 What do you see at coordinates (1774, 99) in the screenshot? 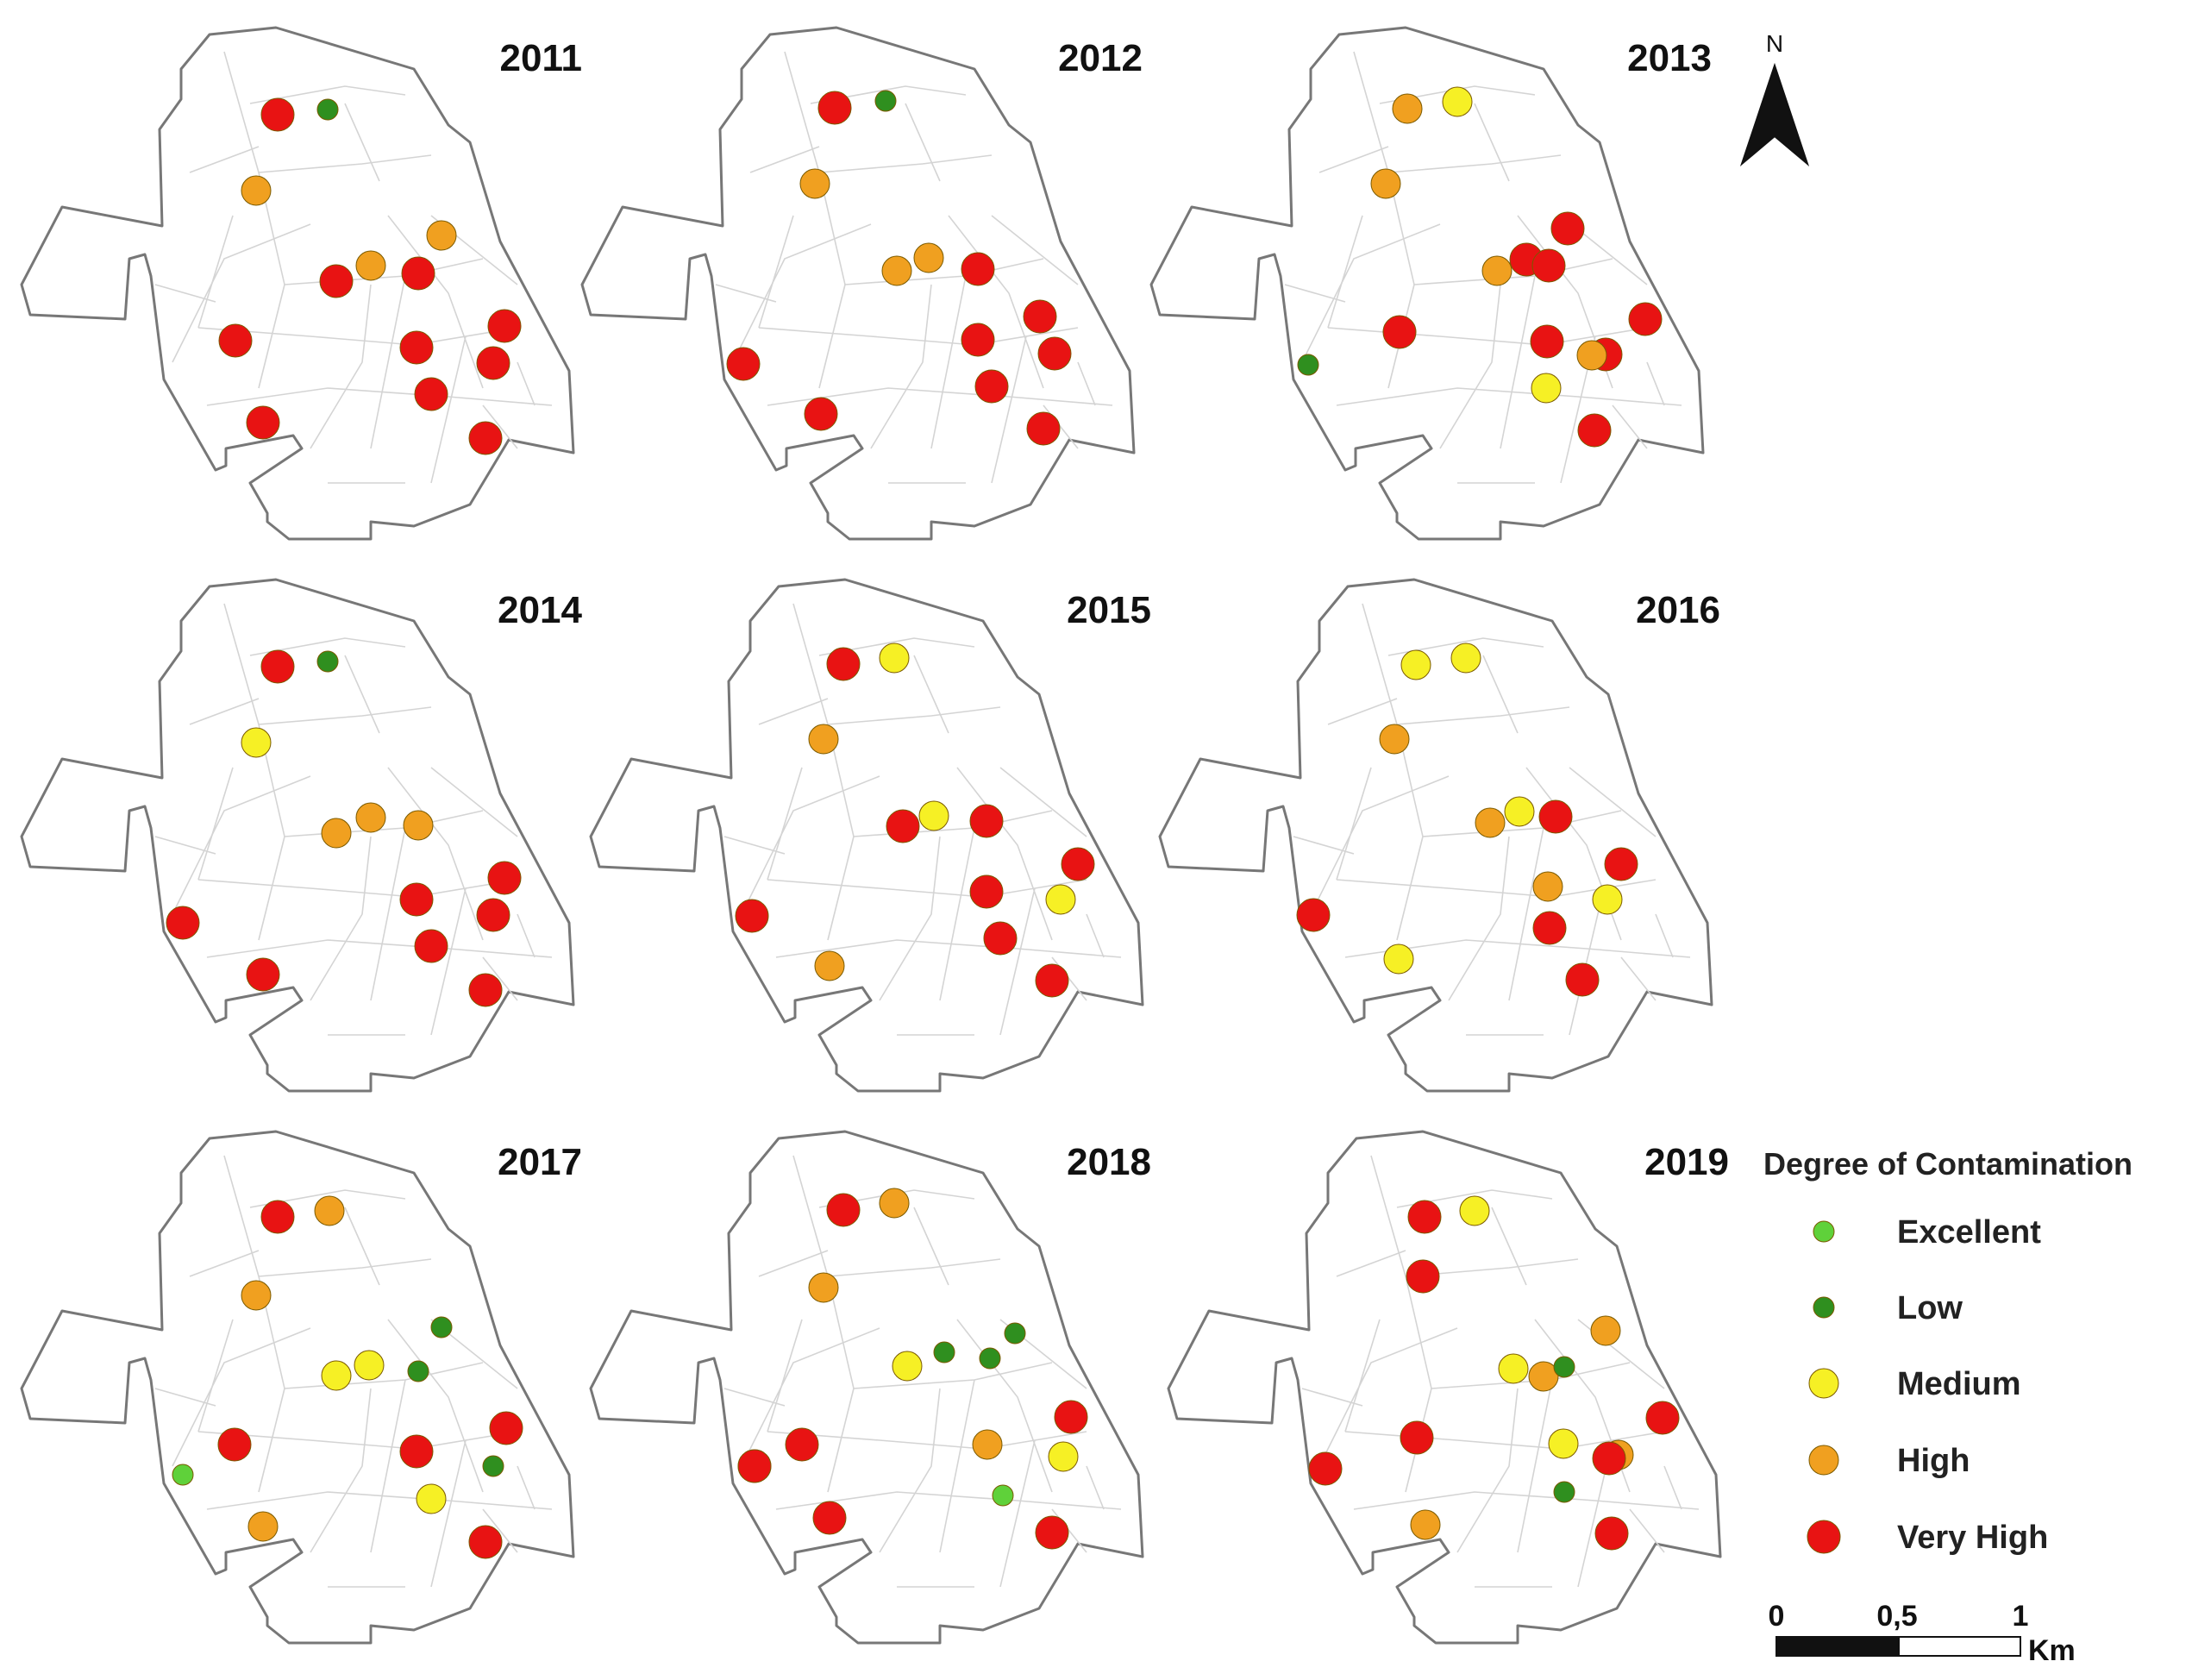
I see `north-arrow: N` at bounding box center [1774, 99].